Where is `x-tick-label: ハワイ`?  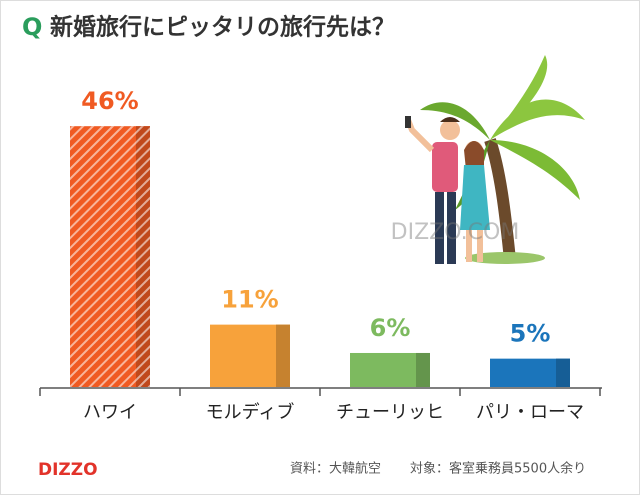 x-tick-label: ハワイ is located at coordinates (110, 412).